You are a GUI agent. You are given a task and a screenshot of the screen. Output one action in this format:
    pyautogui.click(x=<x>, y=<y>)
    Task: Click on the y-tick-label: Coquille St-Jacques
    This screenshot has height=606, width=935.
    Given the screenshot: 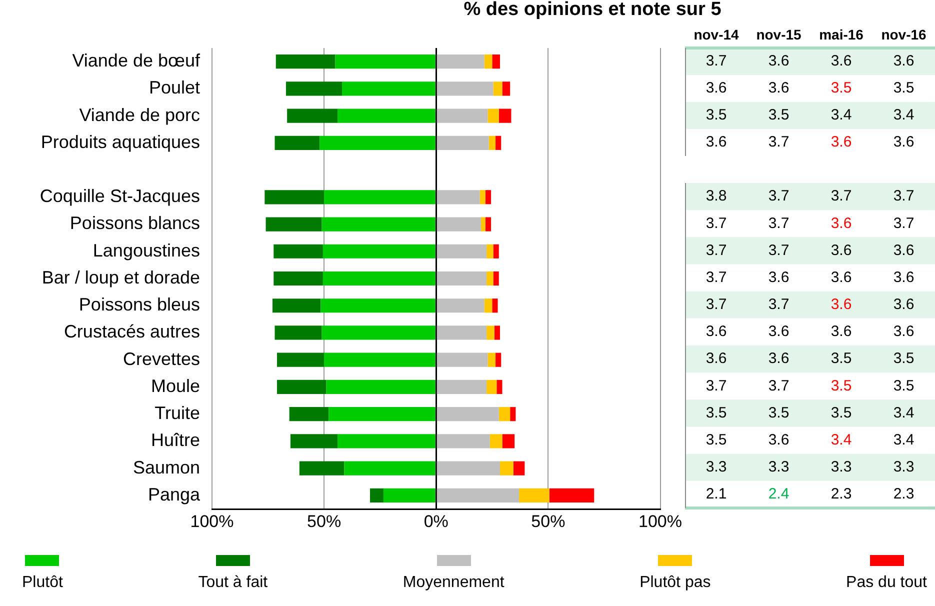 What is the action you would take?
    pyautogui.click(x=120, y=196)
    